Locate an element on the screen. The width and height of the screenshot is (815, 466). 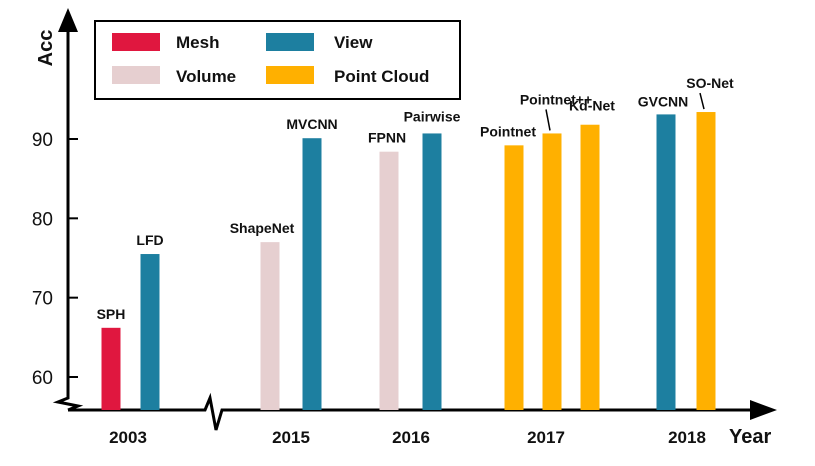
x-tick-label: 2018 is located at coordinates (687, 437).